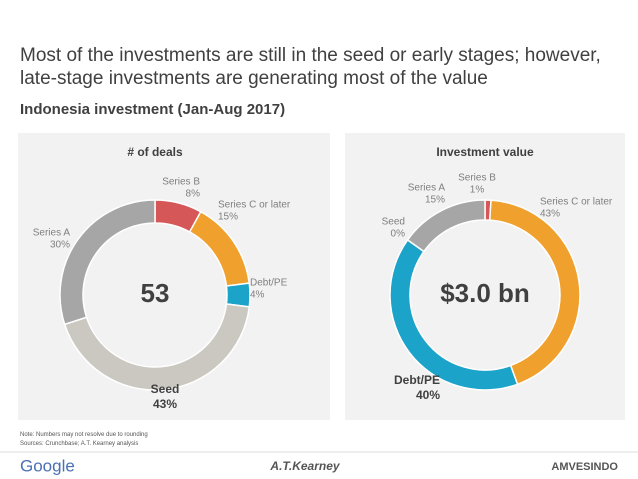  Describe the element at coordinates (477, 190) in the screenshot. I see `value-label: 1%` at that location.